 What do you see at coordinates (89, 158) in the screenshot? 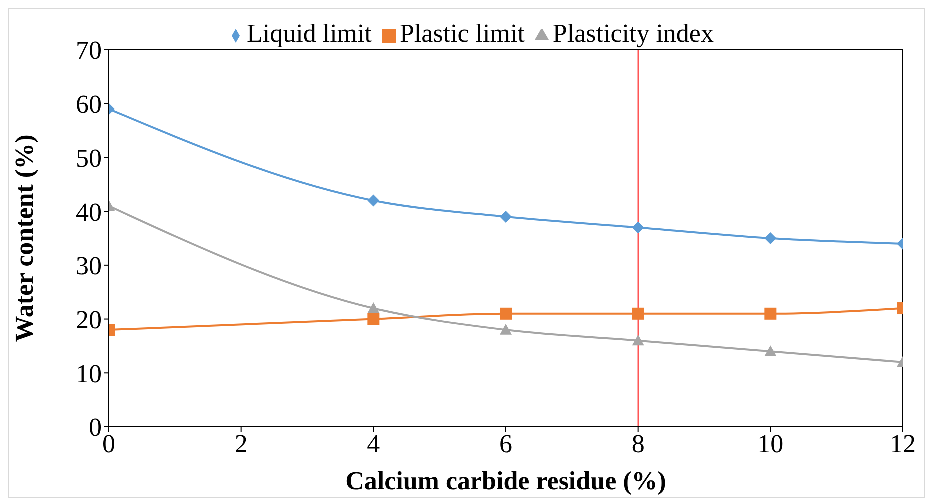
I see `y-tick-label: 50` at bounding box center [89, 158].